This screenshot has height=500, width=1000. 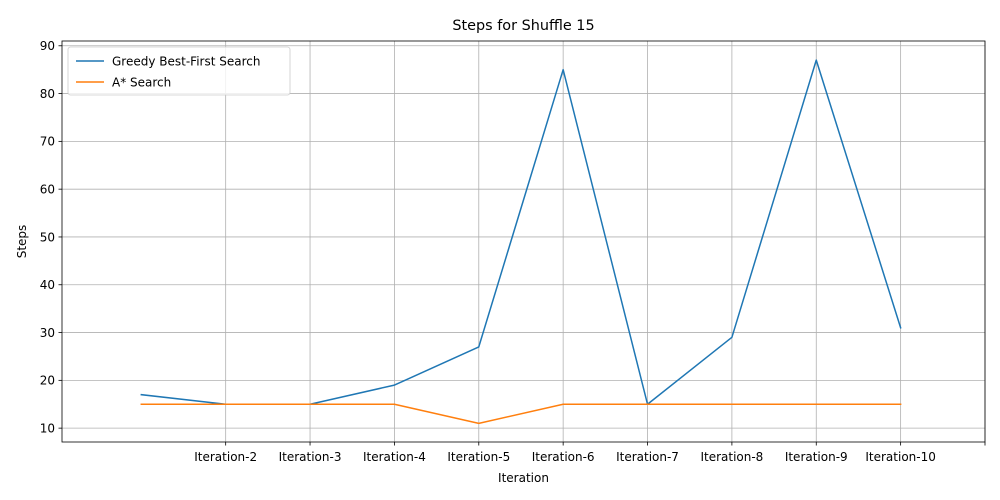 What do you see at coordinates (523, 478) in the screenshot?
I see `x-axis-label: Iteration` at bounding box center [523, 478].